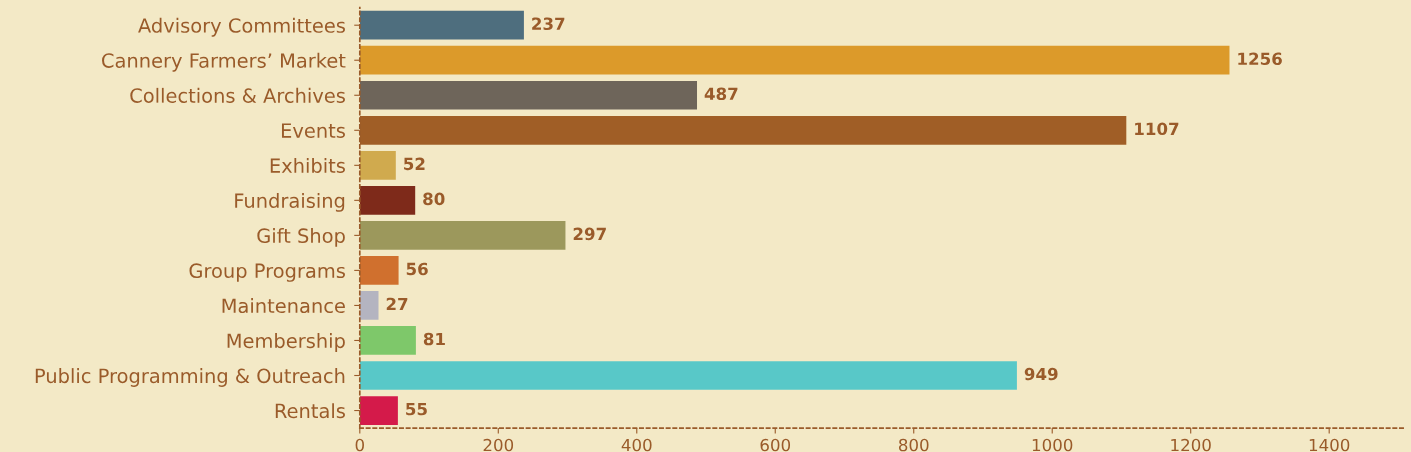 Image resolution: width=1411 pixels, height=452 pixels. Describe the element at coordinates (498, 445) in the screenshot. I see `x-tick-label: 200` at that location.